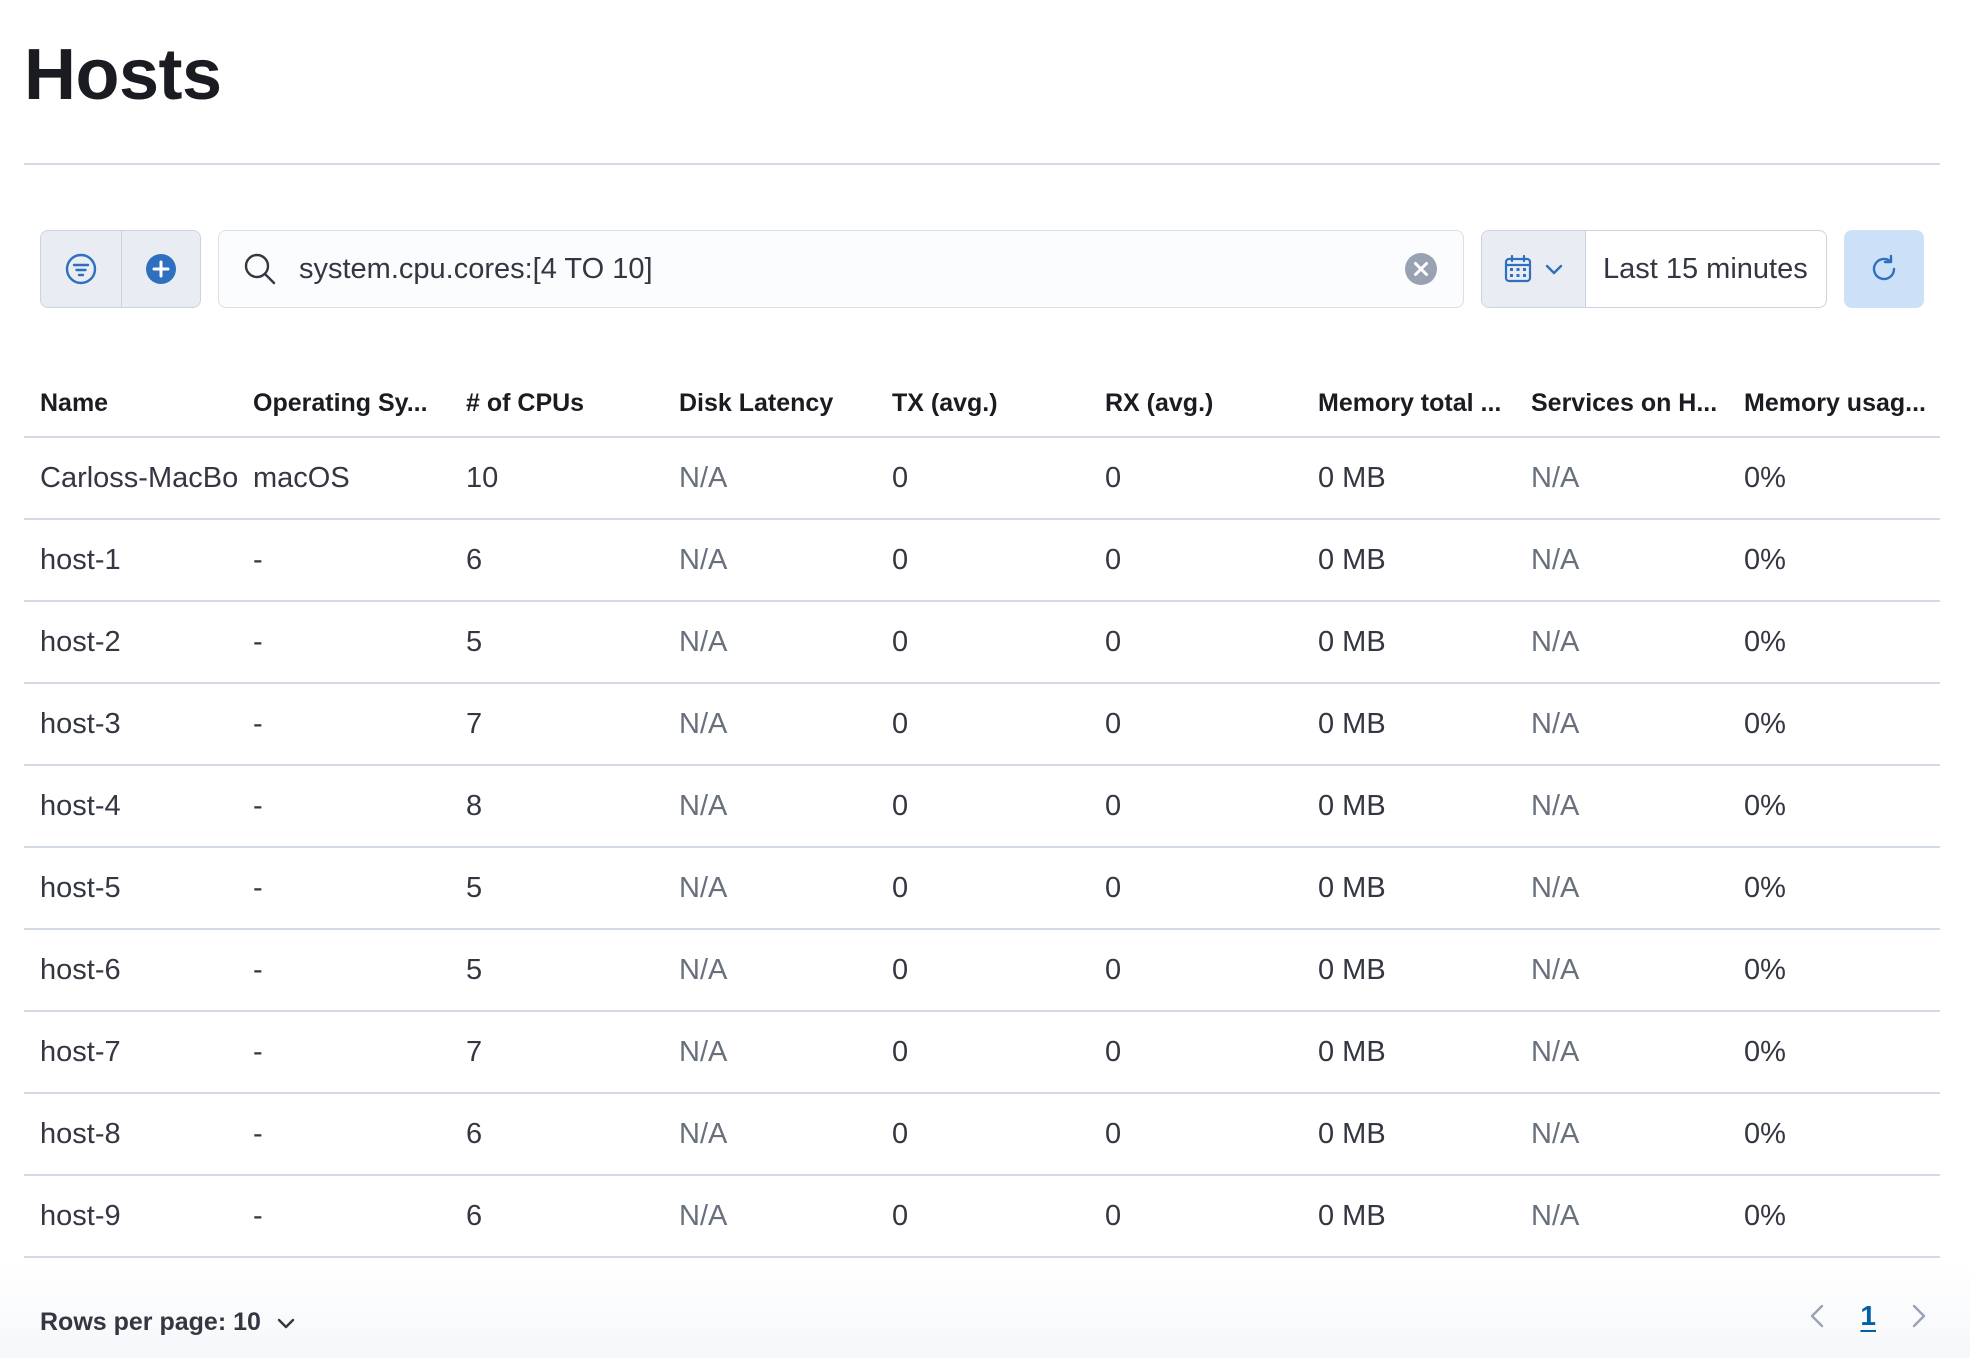 The image size is (1970, 1358). I want to click on rows-per-page-selector: Rows per page: 10, so click(168, 1322).